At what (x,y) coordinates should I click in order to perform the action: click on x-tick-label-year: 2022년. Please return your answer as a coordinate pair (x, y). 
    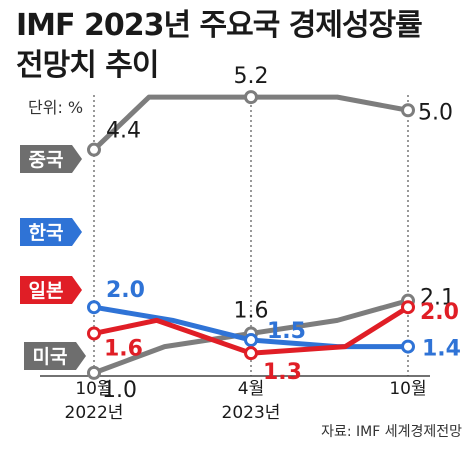
    Looking at the image, I should click on (94, 413).